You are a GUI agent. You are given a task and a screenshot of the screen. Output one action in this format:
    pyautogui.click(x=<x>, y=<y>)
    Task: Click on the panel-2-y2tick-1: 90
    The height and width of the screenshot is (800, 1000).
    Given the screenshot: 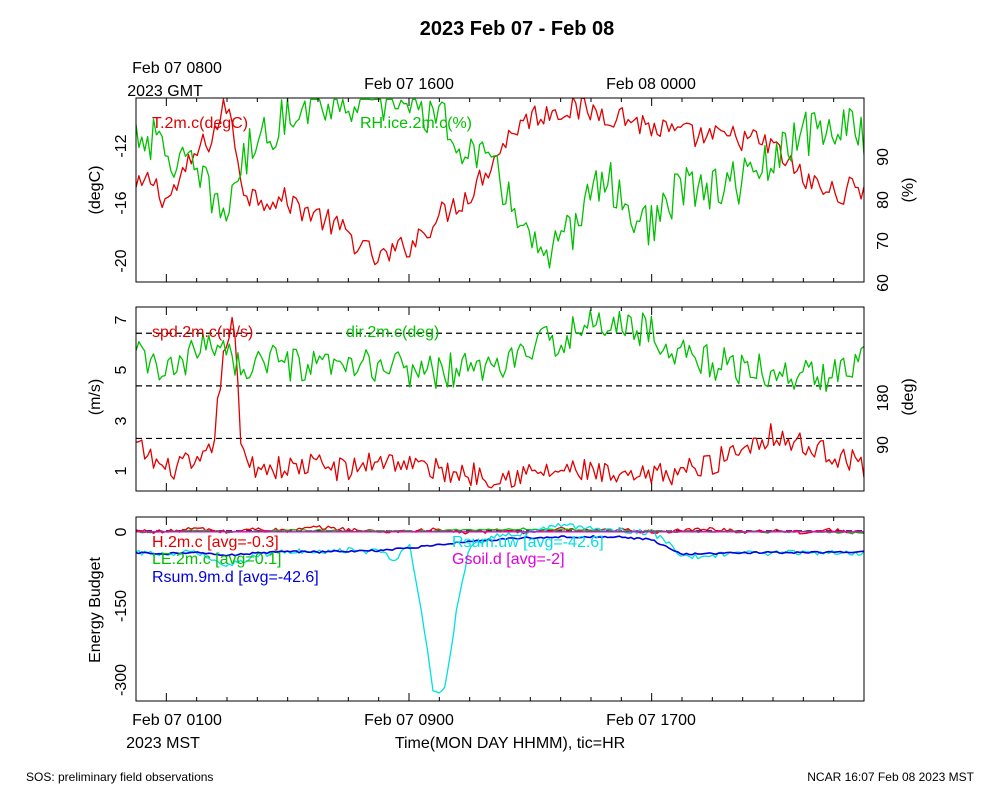 What is the action you would take?
    pyautogui.click(x=883, y=445)
    